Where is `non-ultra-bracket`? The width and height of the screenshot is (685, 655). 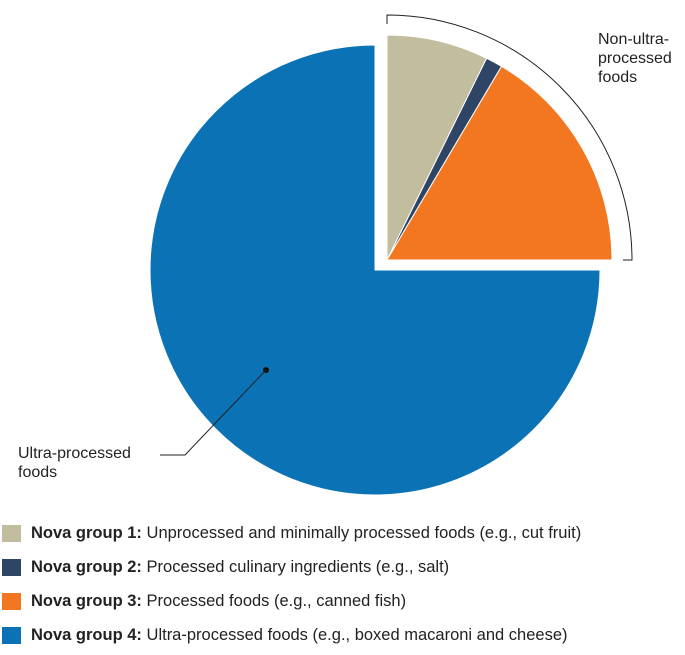
non-ultra-bracket is located at coordinates (509, 137).